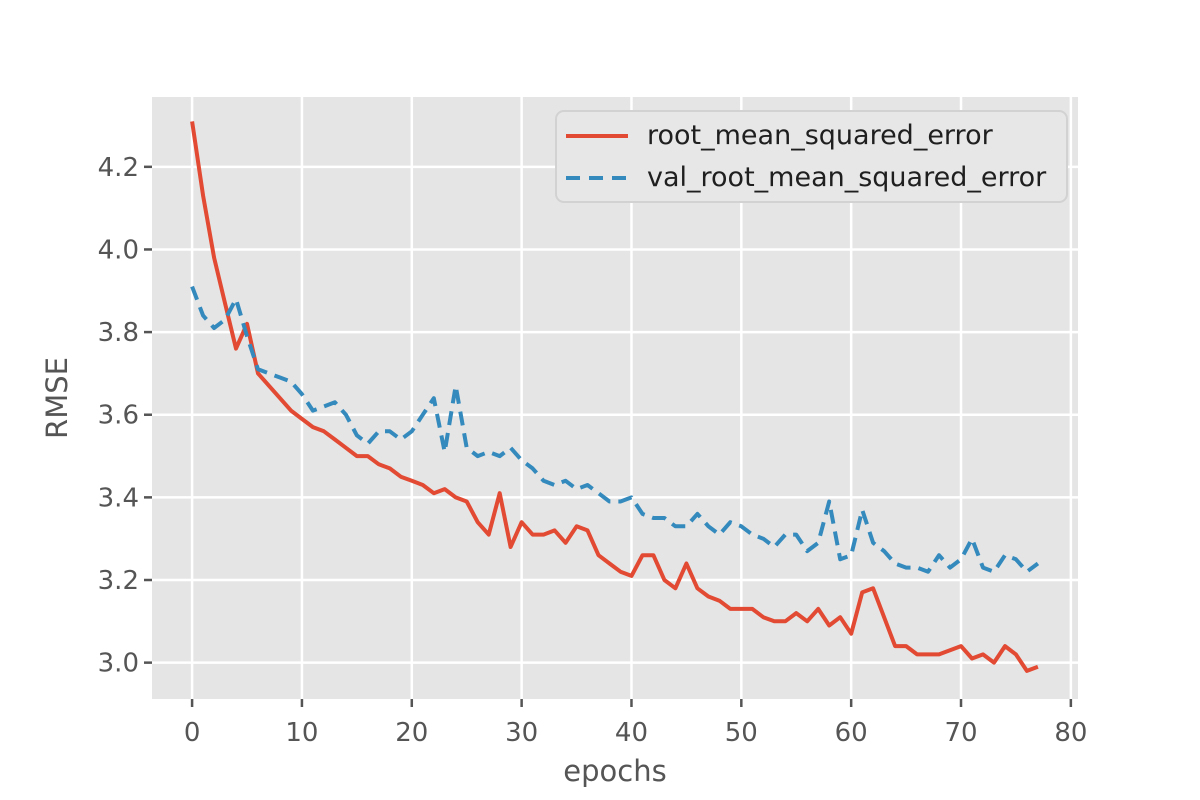  Describe the element at coordinates (597, 177) in the screenshot. I see `legend-dashed-line-icon` at that location.